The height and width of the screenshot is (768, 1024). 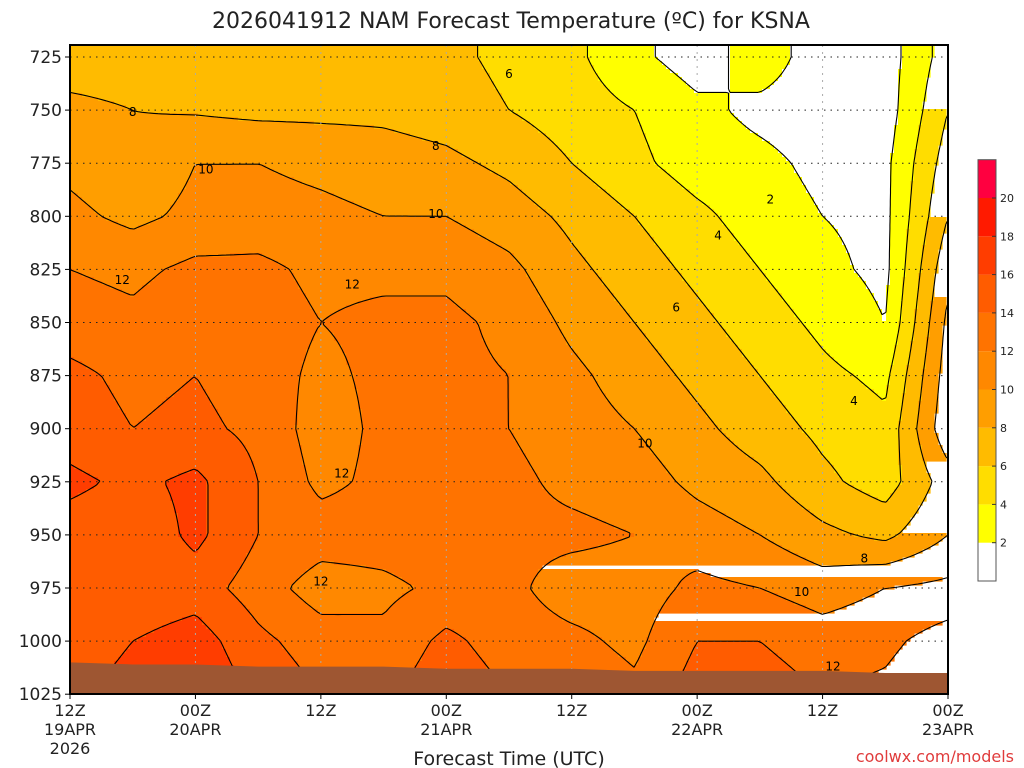 I want to click on credit-link: coolwx.com/models, so click(x=935, y=756).